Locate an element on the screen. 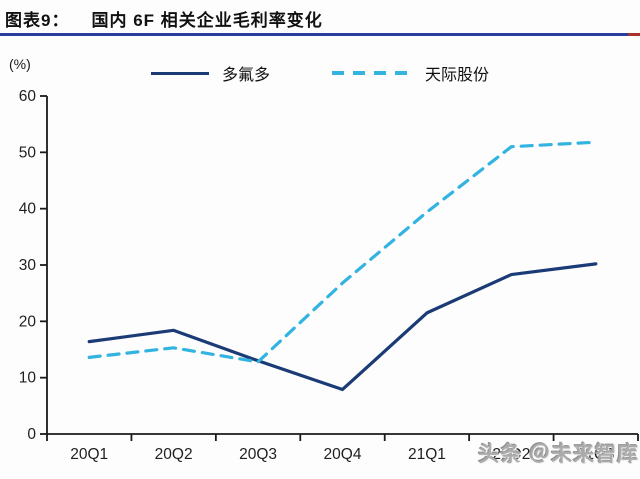 This screenshot has width=640, height=479. y-tick-label: 10 is located at coordinates (28, 378).